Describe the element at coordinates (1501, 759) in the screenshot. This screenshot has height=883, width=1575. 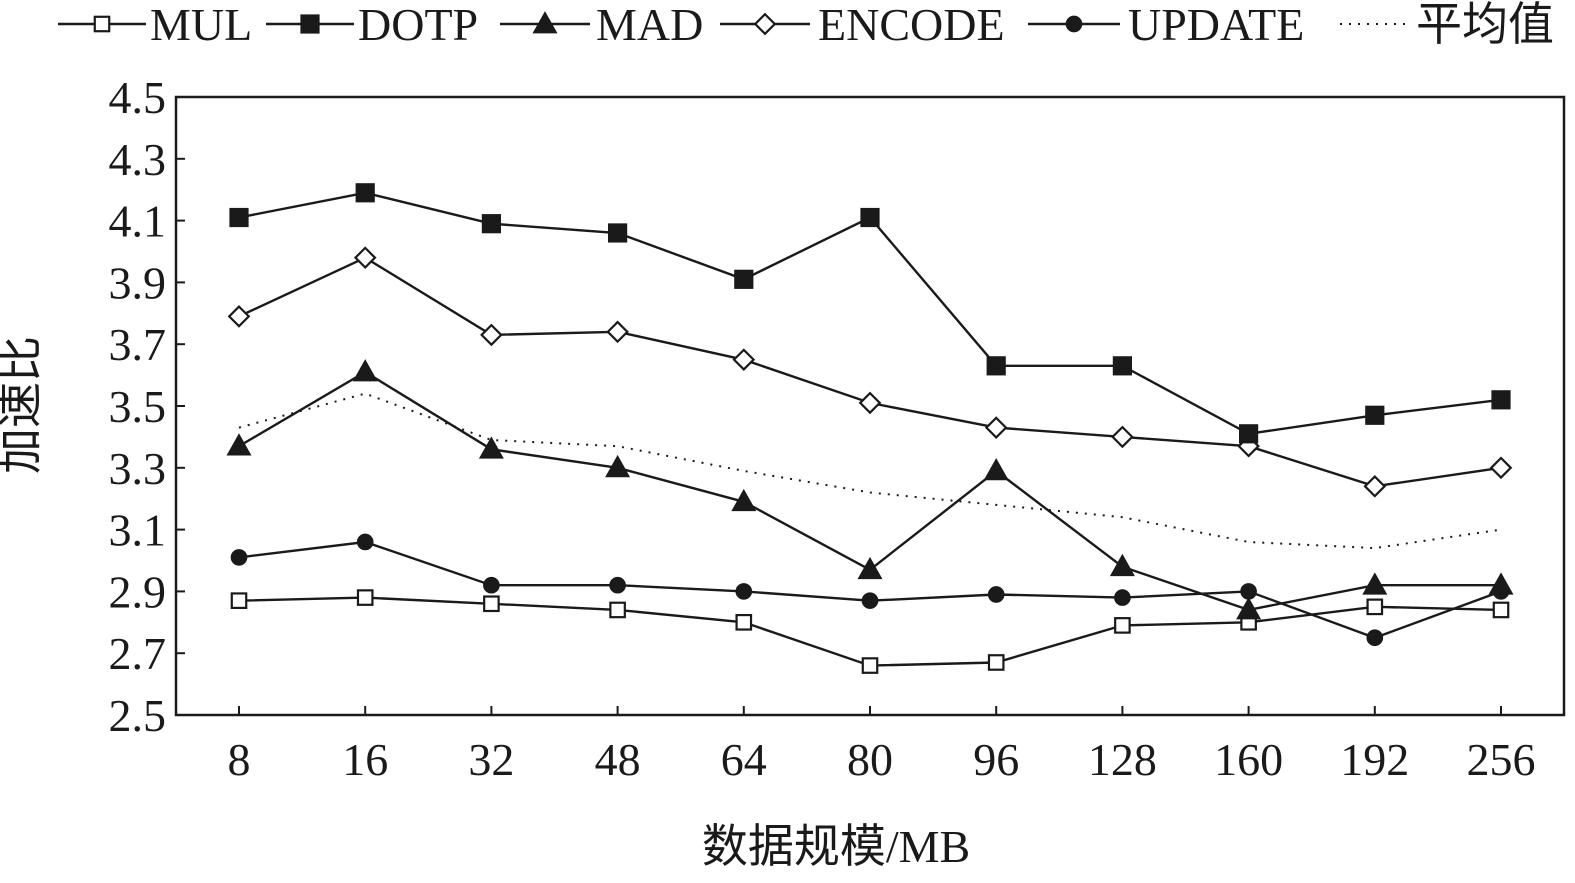
I see `x-tick-label: 256` at that location.